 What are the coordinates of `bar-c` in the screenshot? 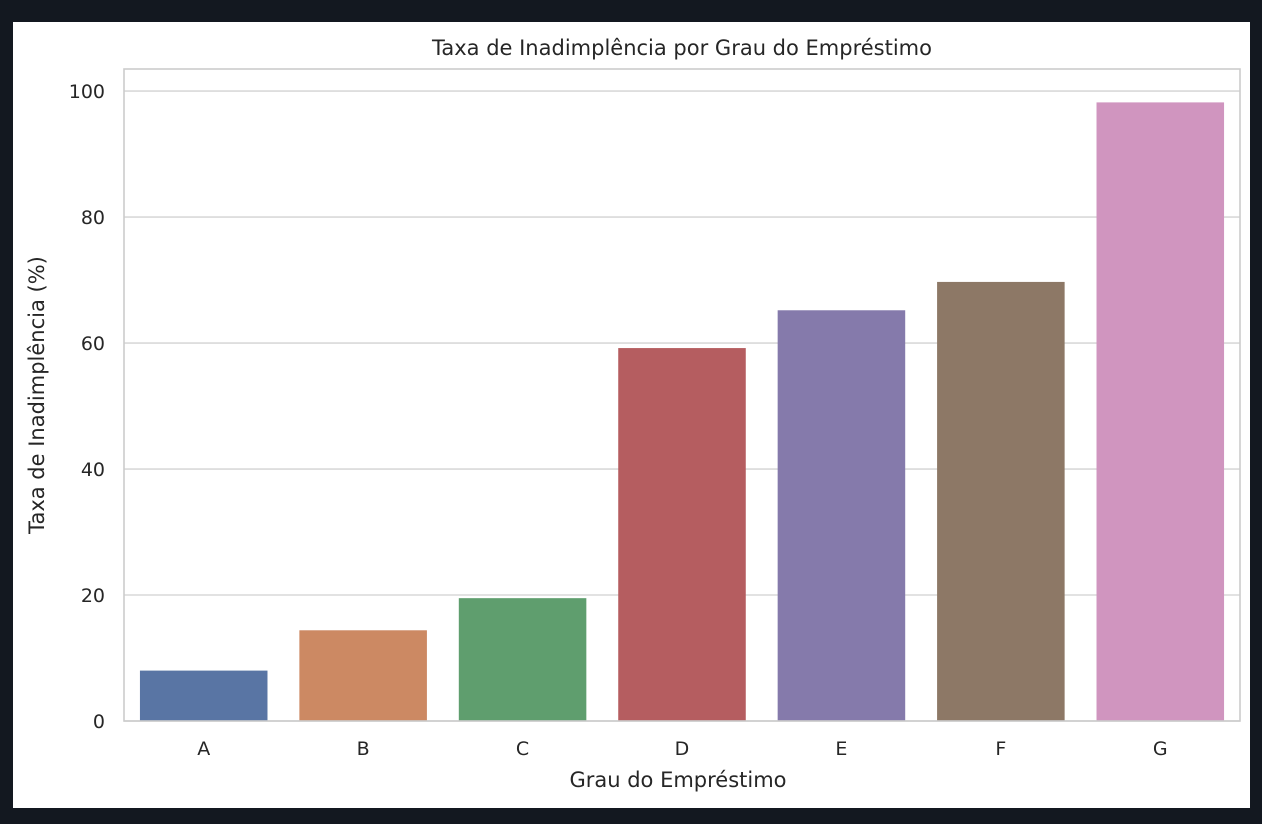 It's located at (522, 659).